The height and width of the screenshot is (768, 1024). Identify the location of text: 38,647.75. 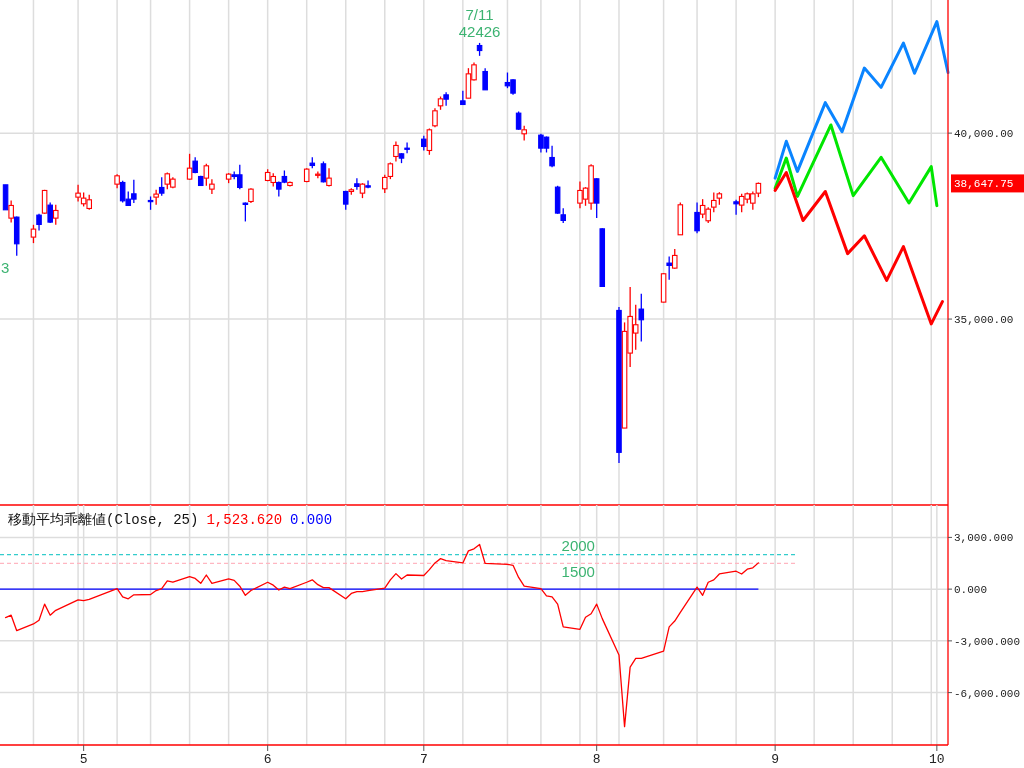
(984, 184).